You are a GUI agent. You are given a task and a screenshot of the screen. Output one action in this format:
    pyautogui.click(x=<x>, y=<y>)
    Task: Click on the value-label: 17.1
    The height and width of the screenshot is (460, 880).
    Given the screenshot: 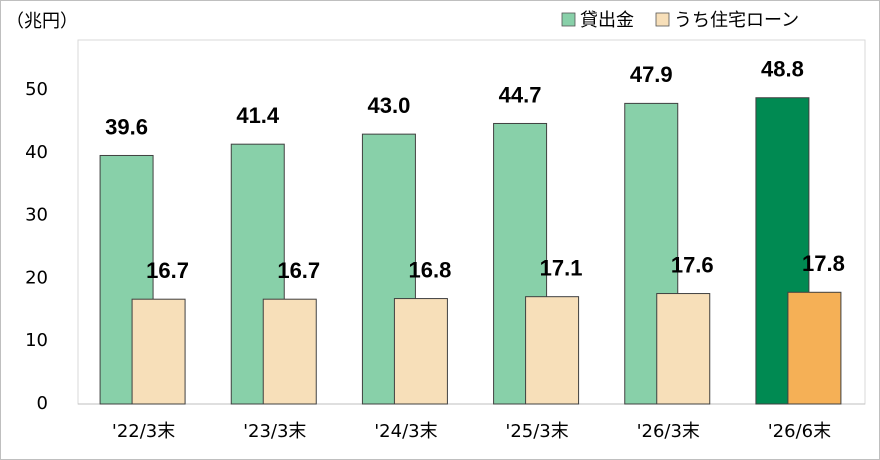 What is the action you would take?
    pyautogui.click(x=561, y=267)
    